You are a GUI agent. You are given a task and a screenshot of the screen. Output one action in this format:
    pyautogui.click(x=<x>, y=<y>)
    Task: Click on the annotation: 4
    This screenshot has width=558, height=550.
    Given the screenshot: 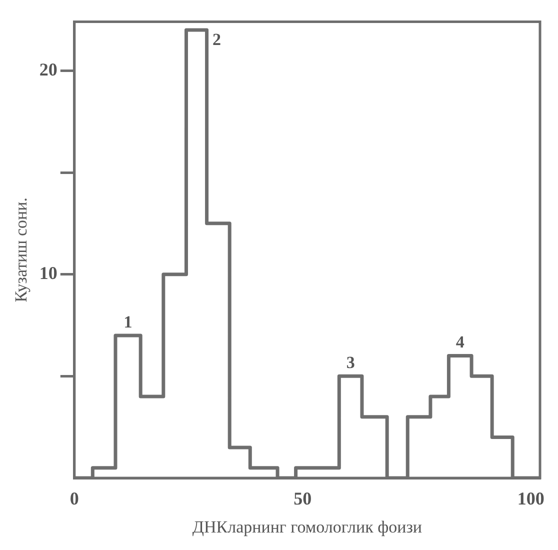 What is the action you would take?
    pyautogui.click(x=460, y=342)
    